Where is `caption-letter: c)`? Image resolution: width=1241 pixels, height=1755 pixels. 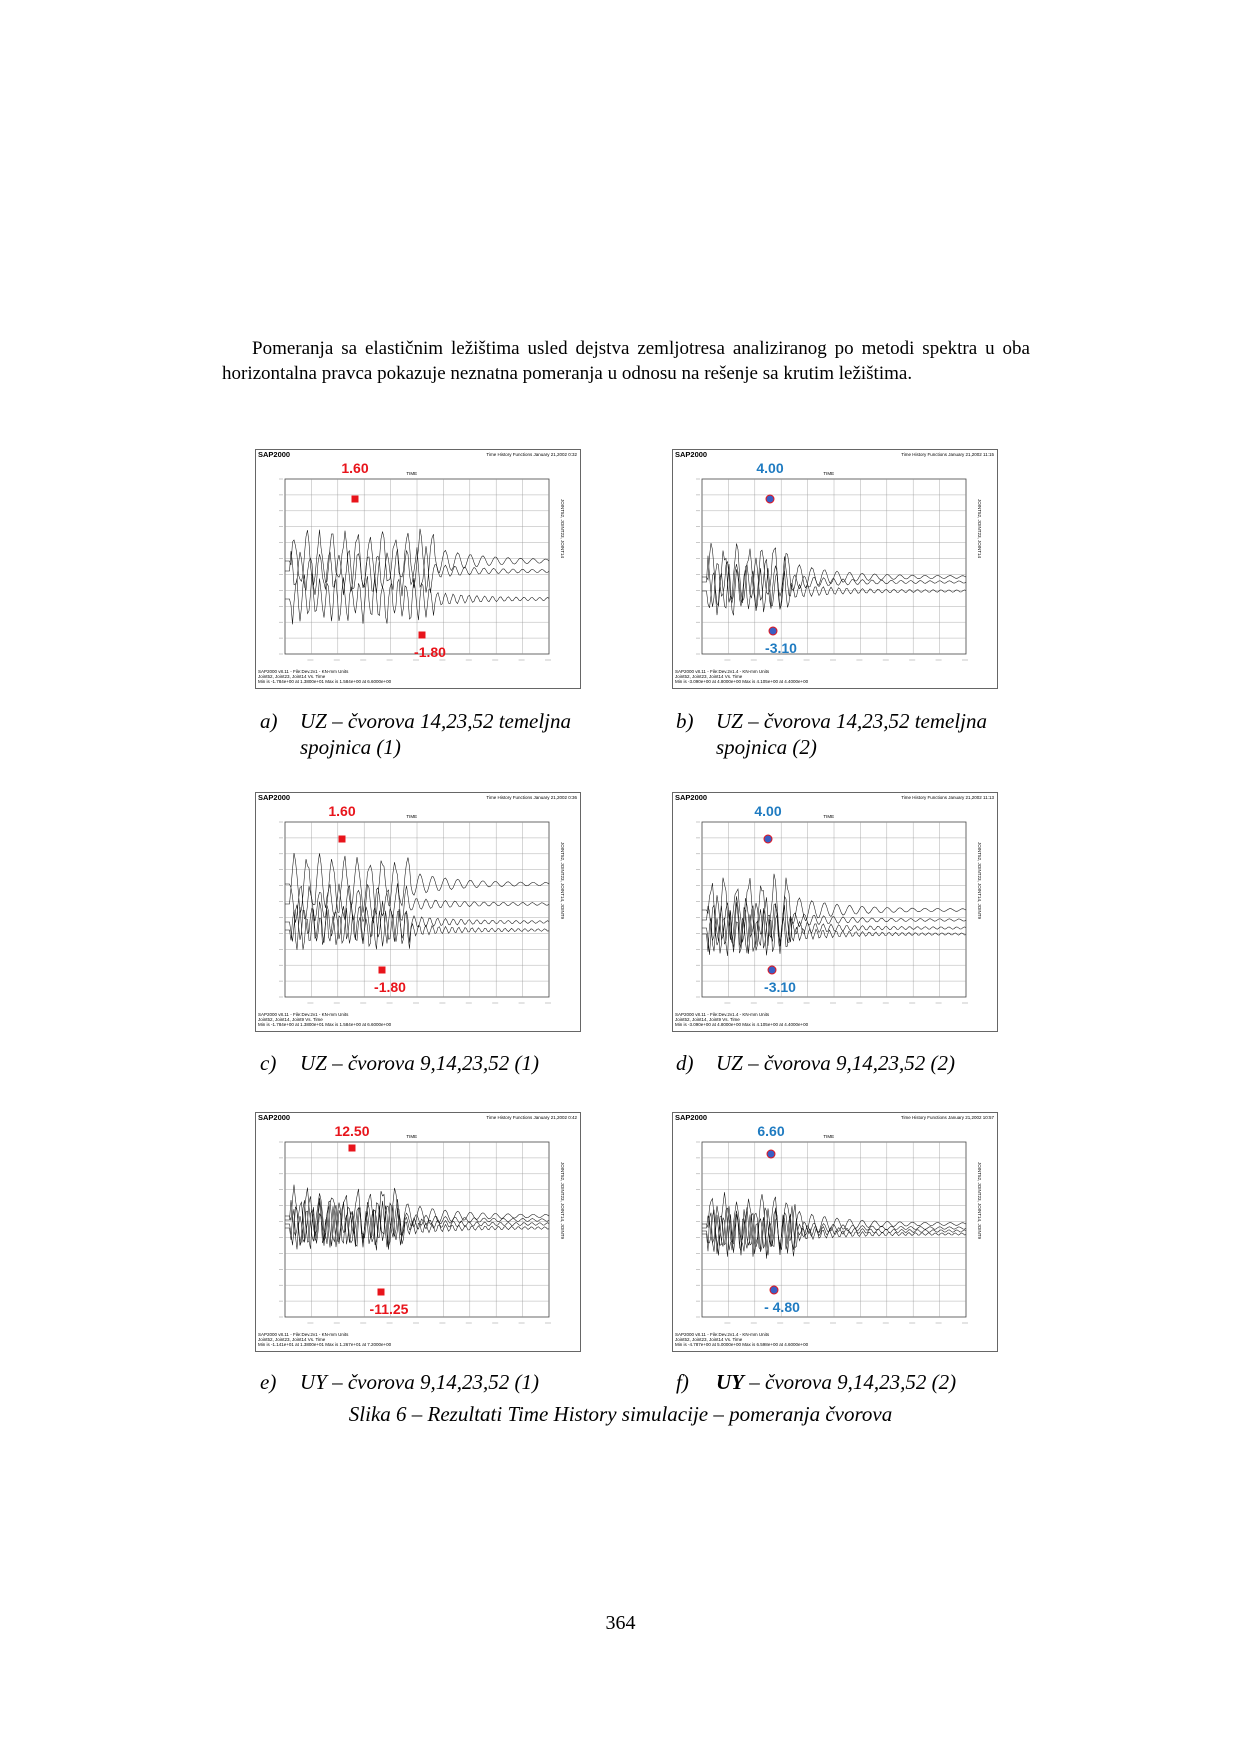
caption-letter: c) is located at coordinates (268, 1063).